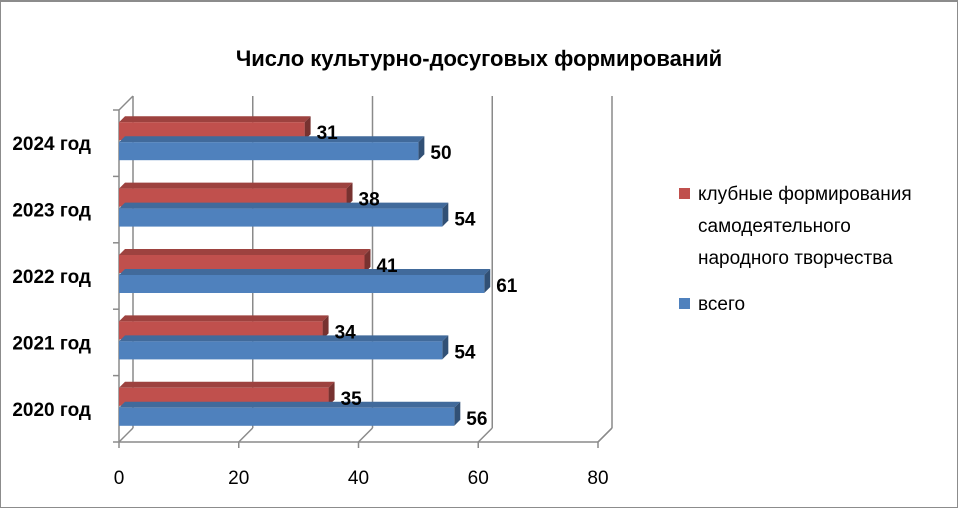 The image size is (960, 510). What do you see at coordinates (51, 144) in the screenshot?
I see `category-label: 2024 год` at bounding box center [51, 144].